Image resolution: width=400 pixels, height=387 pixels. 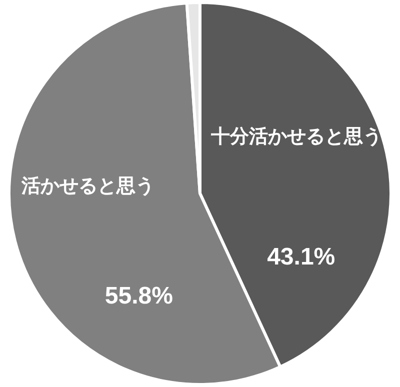 What do you see at coordinates (87, 185) in the screenshot?
I see `slice-label: 活かせると思う` at bounding box center [87, 185].